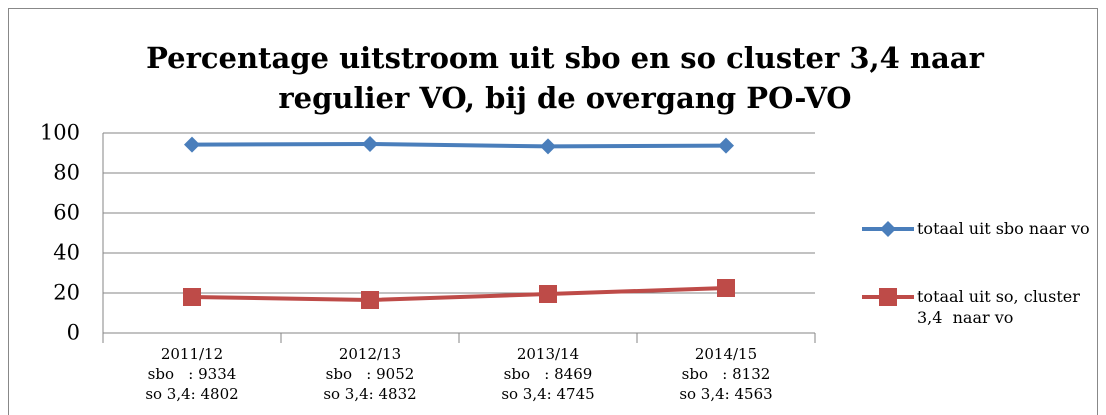 The width and height of the screenshot is (1106, 415). What do you see at coordinates (369, 394) in the screenshot?
I see `x-tick-label: so 3,4: 4832` at bounding box center [369, 394].